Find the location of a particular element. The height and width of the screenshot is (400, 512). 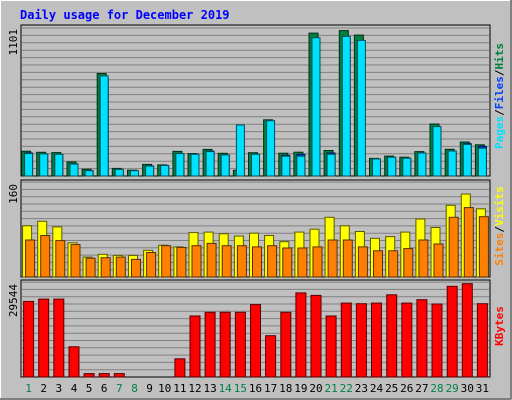

x-tick-9: 9 is located at coordinates (149, 388).